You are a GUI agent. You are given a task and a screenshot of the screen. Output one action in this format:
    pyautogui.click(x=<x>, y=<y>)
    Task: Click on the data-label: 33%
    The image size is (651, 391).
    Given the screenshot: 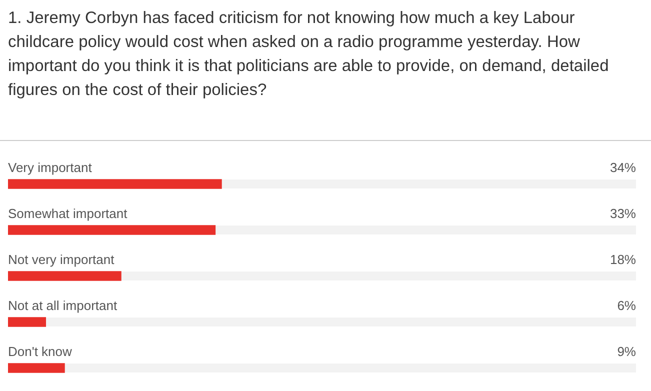 What is the action you would take?
    pyautogui.click(x=623, y=213)
    